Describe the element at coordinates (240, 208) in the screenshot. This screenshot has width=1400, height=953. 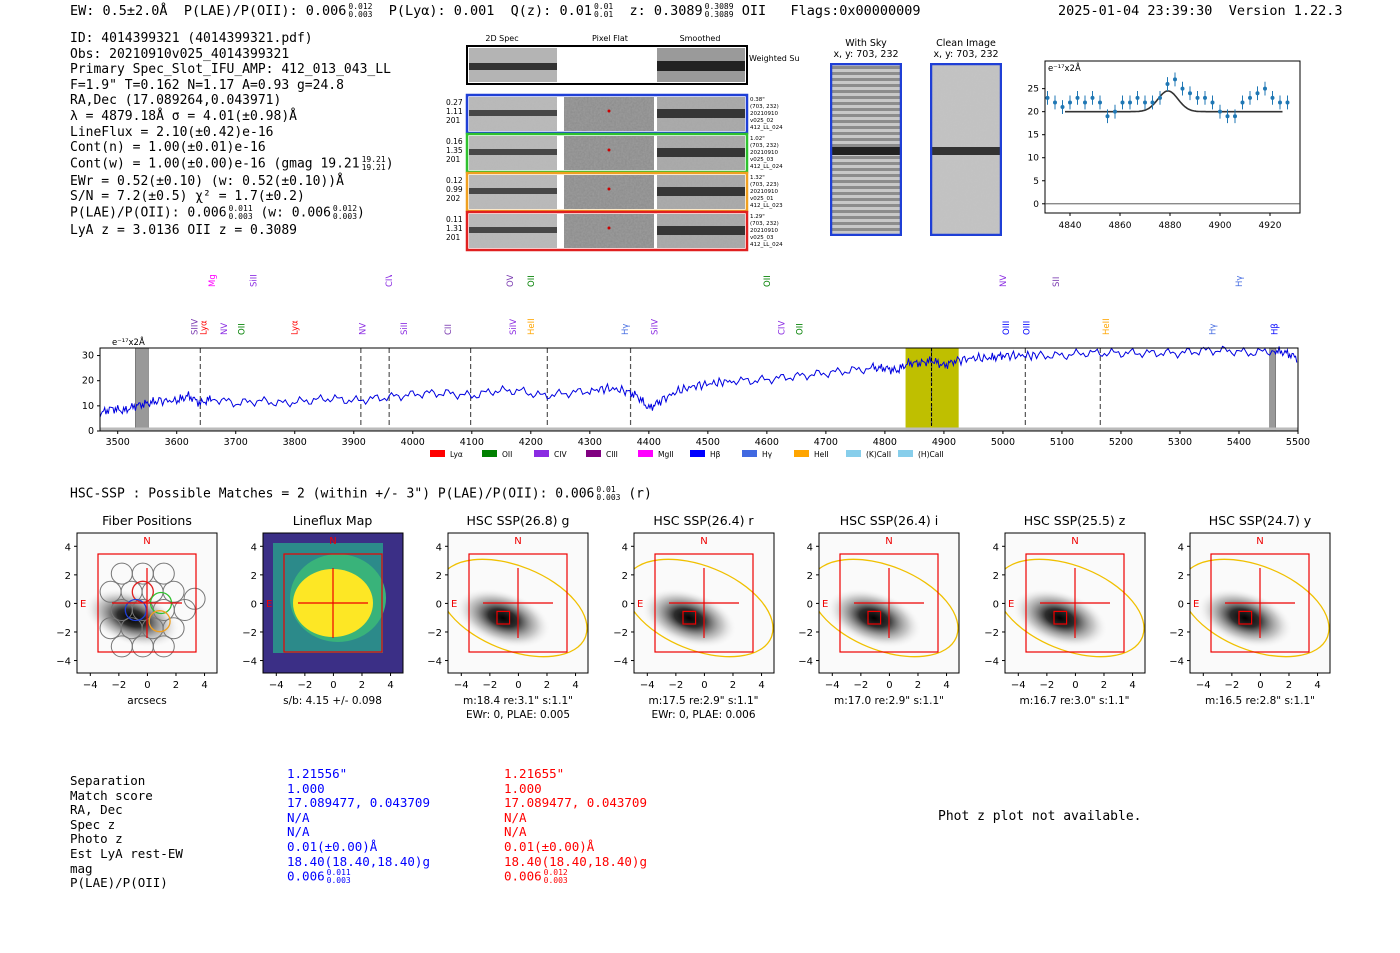
I see `info-plae-hi: 0.011` at that location.